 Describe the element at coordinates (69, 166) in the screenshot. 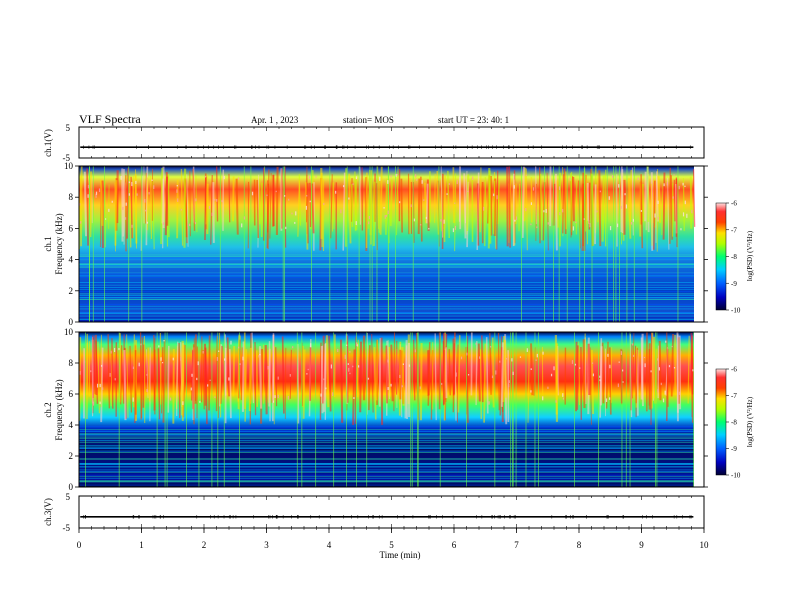

I see `ytick-label: 10` at that location.